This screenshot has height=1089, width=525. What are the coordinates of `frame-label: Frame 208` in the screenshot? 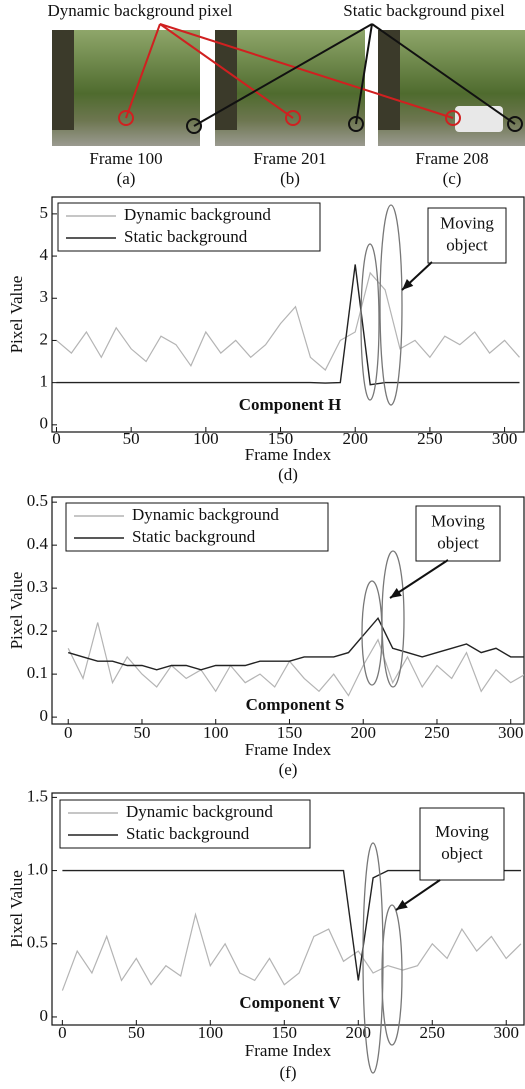 It's located at (451, 158).